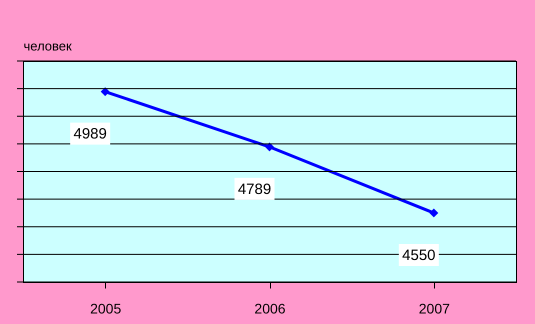  Describe the element at coordinates (270, 308) in the screenshot. I see `x-tick-label: 2006` at that location.